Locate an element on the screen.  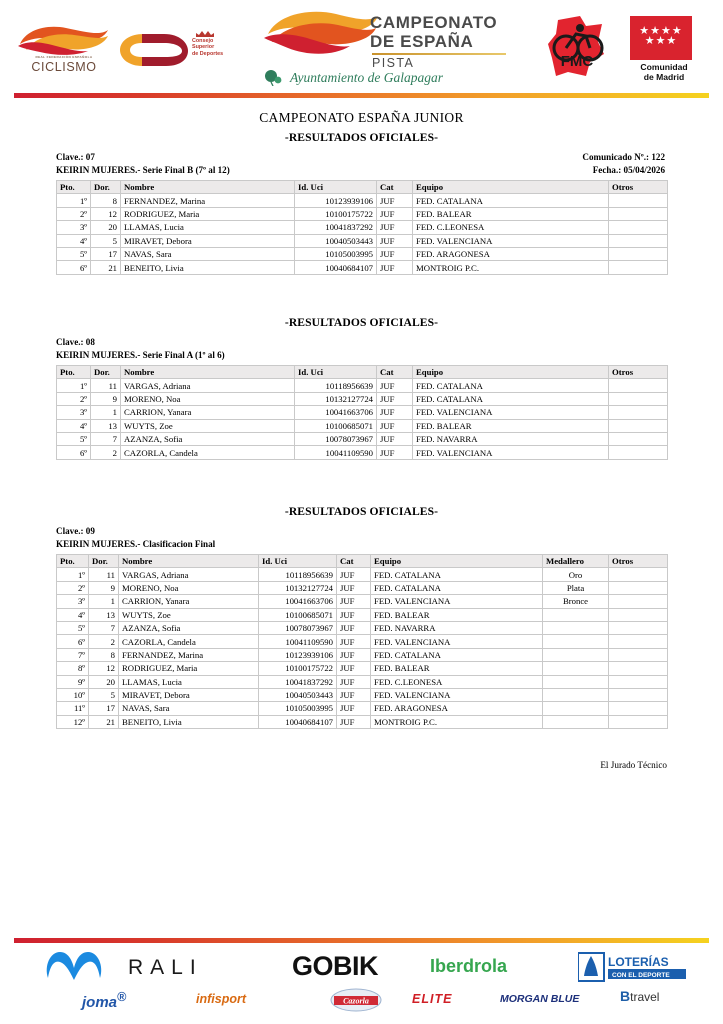
cell-dor: 13 is located at coordinates (105, 425).